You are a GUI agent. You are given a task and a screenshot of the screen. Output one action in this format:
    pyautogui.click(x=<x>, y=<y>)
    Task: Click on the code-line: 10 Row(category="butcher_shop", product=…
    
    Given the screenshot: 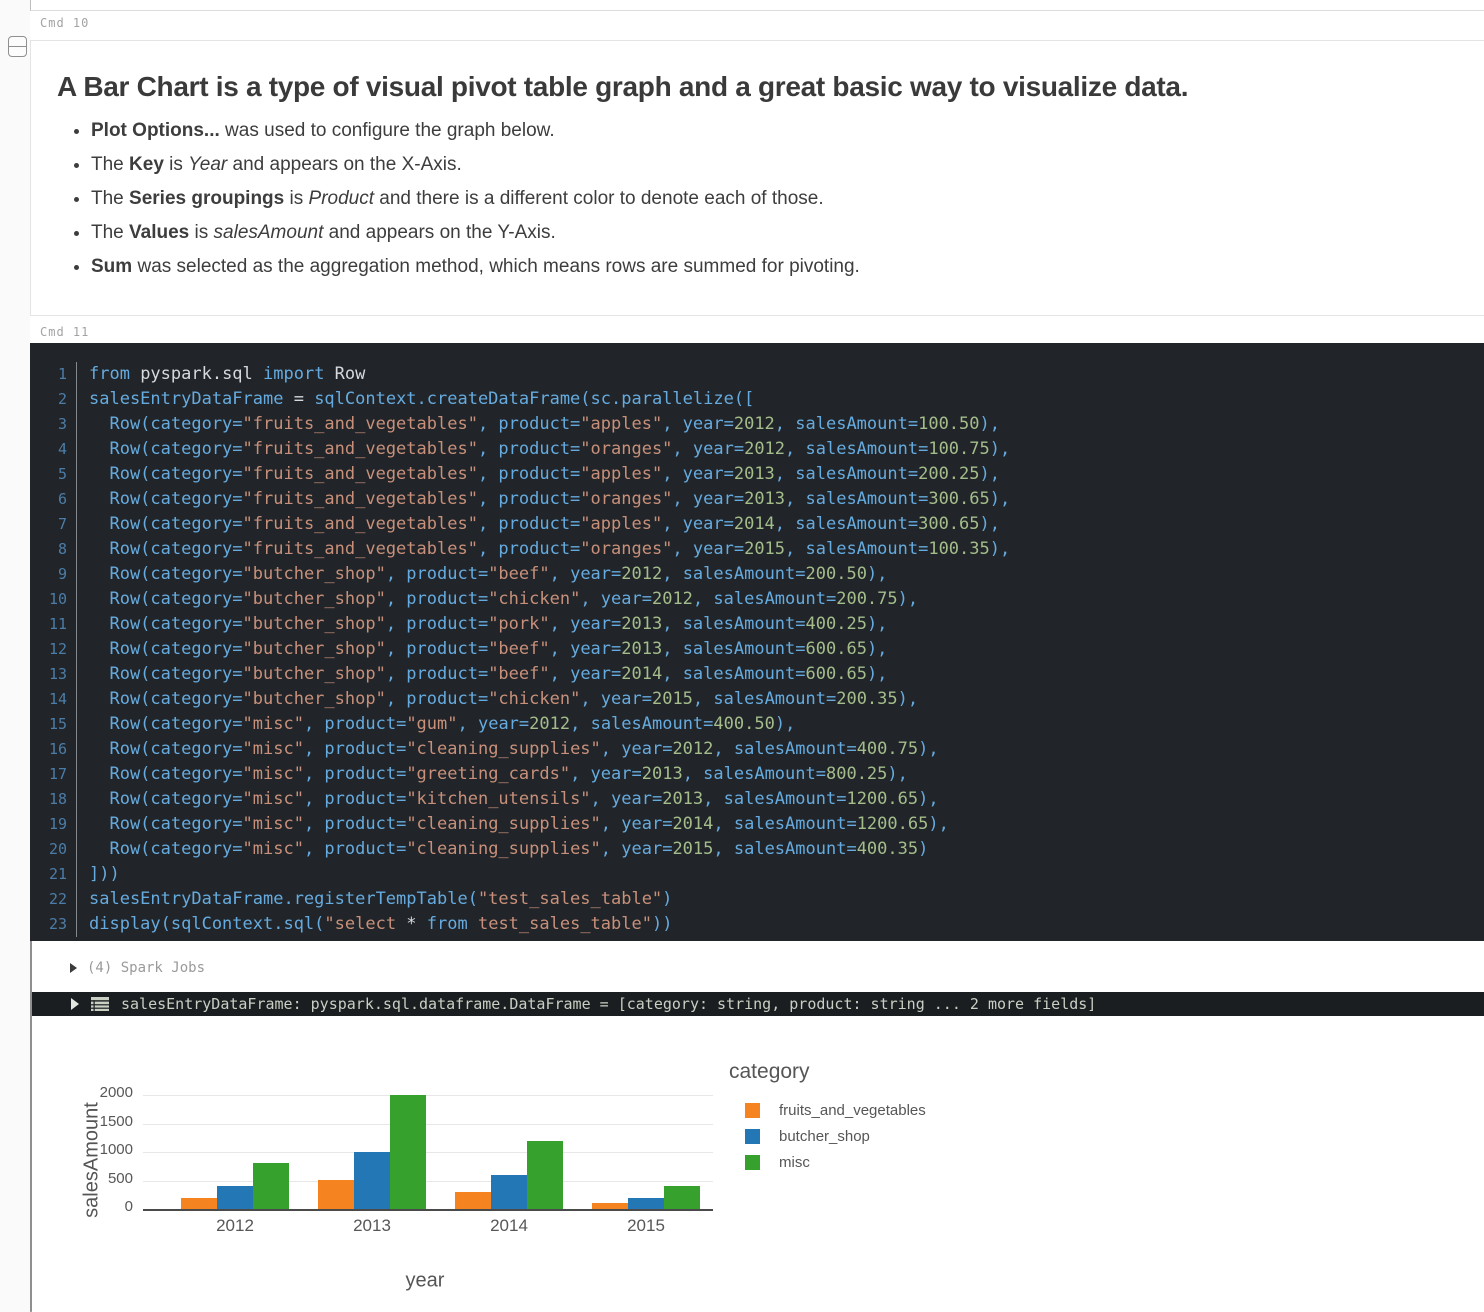 What is the action you would take?
    pyautogui.click(x=757, y=599)
    